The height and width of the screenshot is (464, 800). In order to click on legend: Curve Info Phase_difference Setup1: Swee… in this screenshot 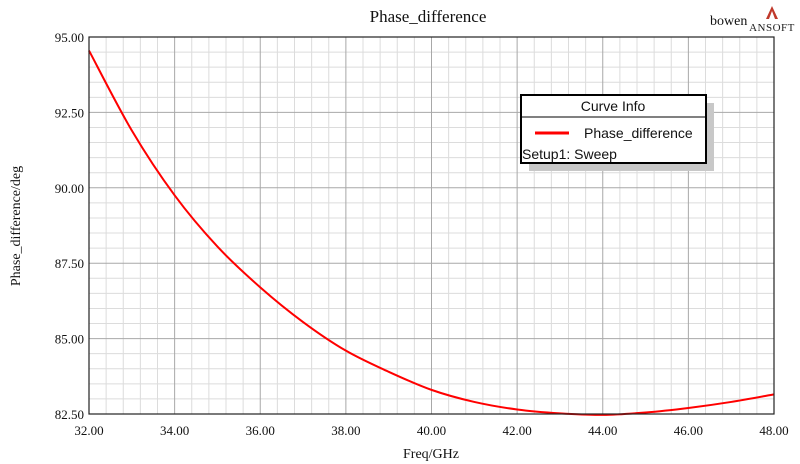, I will do `click(617, 132)`.